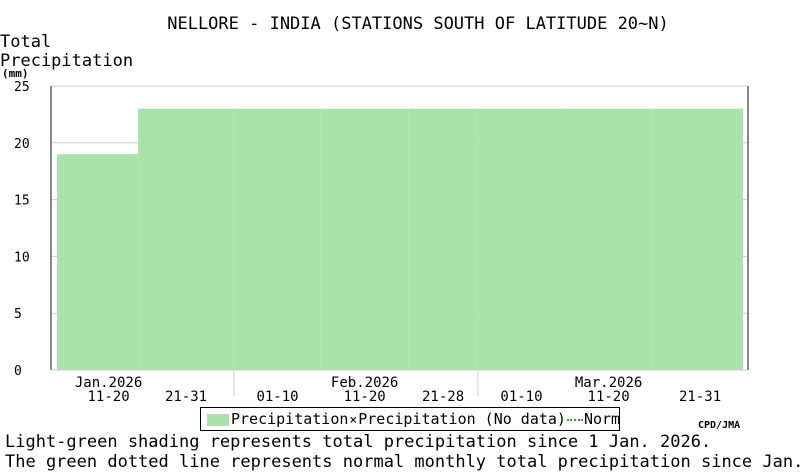 The height and width of the screenshot is (472, 800). Describe the element at coordinates (218, 419) in the screenshot. I see `precipitation-swatch-icon` at that location.